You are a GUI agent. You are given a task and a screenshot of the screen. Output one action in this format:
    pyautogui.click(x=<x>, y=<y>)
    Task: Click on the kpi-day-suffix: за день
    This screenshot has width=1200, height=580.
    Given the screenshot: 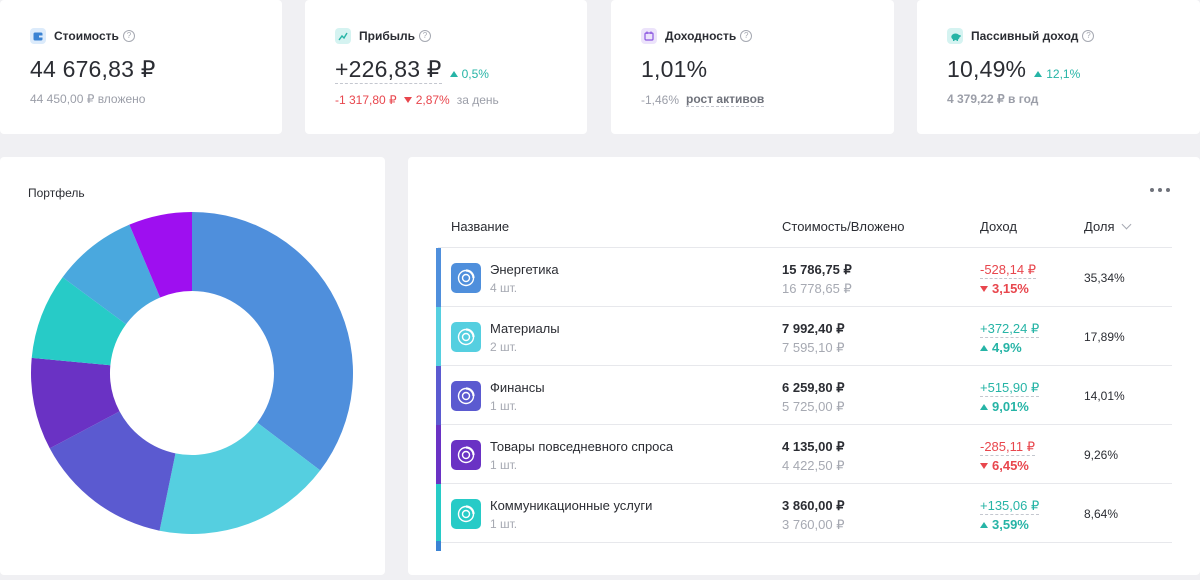 What is the action you would take?
    pyautogui.click(x=477, y=100)
    